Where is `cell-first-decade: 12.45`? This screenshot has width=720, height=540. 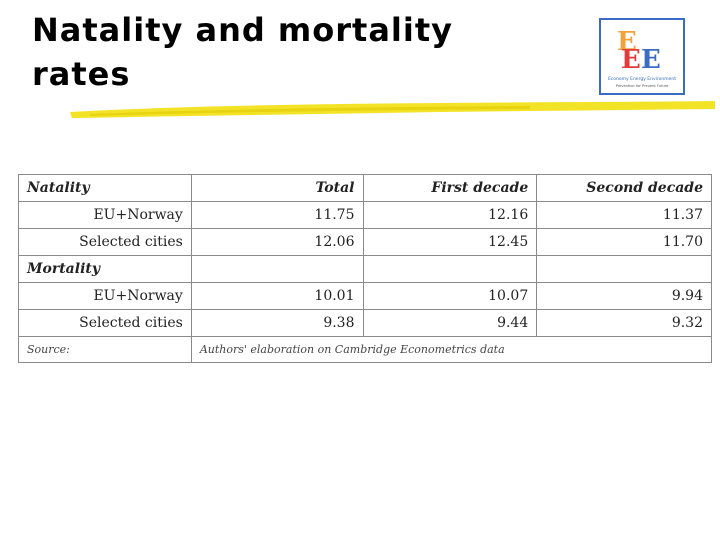 cell-first-decade: 12.45 is located at coordinates (450, 242).